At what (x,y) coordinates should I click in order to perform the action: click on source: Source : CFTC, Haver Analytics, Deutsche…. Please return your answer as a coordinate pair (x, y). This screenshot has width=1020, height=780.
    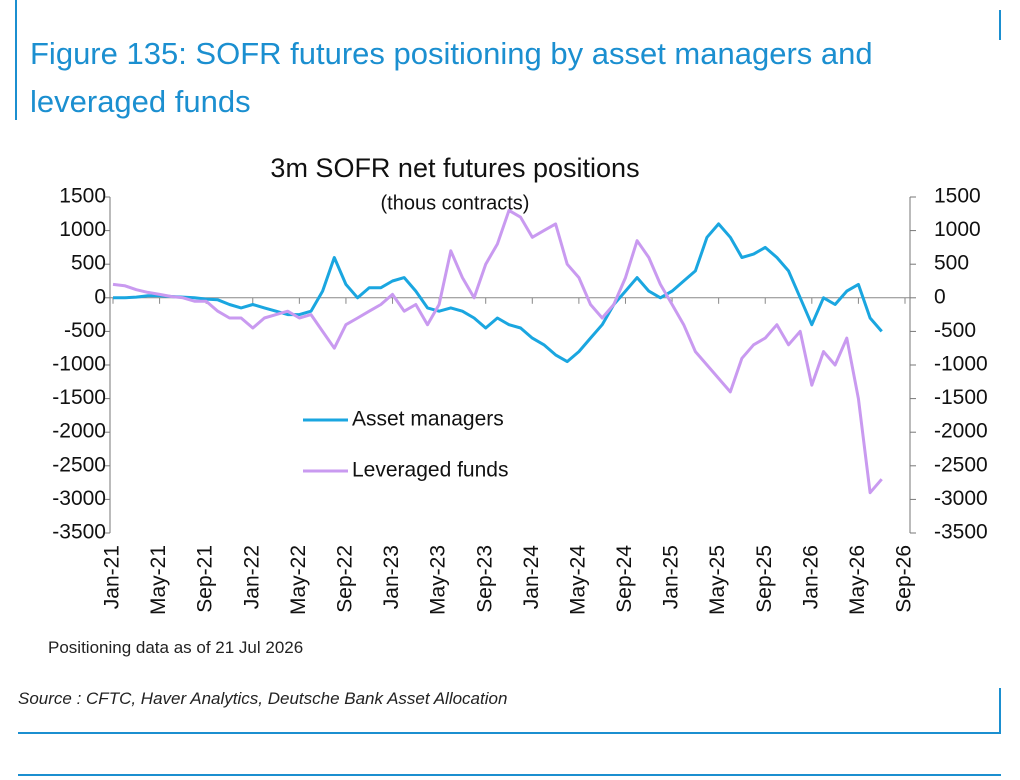
    Looking at the image, I should click on (263, 698).